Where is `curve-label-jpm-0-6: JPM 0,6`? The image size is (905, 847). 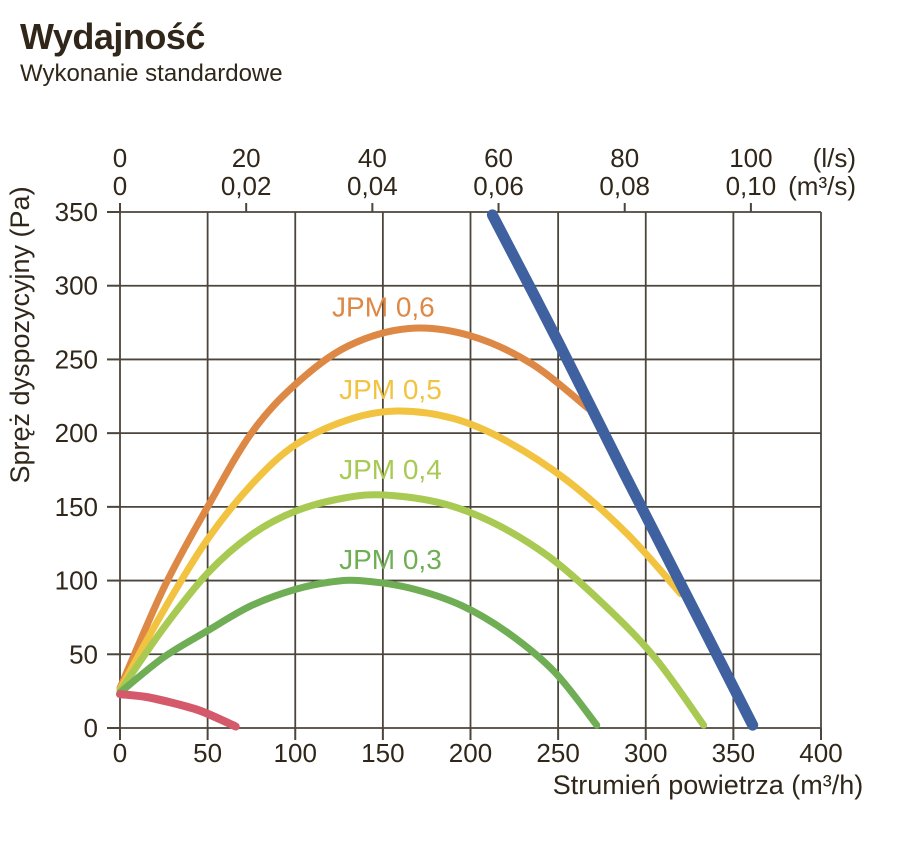 curve-label-jpm-0-6: JPM 0,6 is located at coordinates (383, 307).